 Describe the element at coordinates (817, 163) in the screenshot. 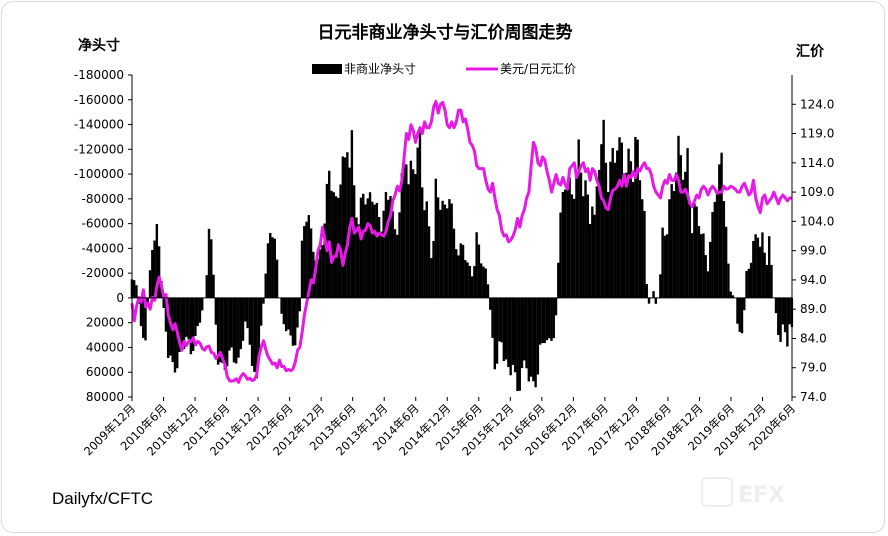

I see `right-tick-label: 114.0` at that location.